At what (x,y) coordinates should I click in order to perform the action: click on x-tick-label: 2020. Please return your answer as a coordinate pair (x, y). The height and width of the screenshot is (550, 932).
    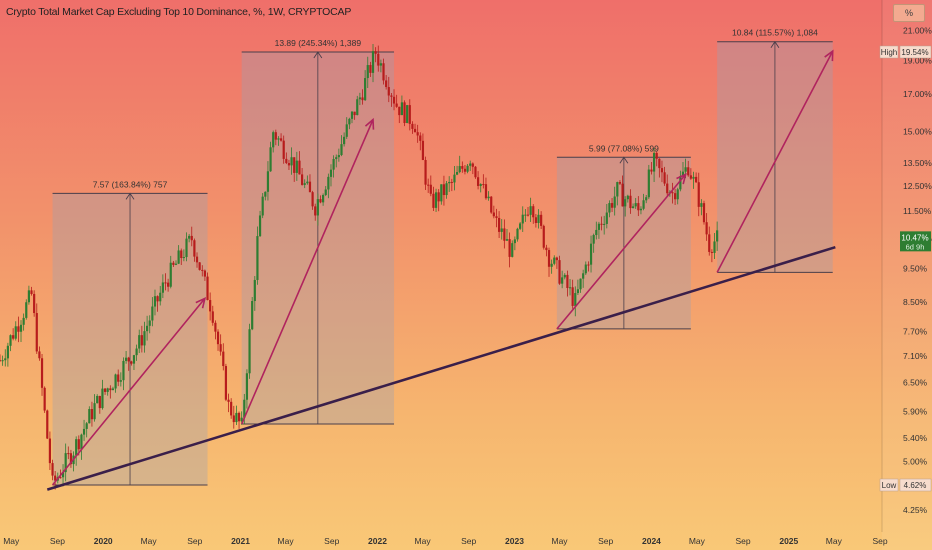
    Looking at the image, I should click on (103, 541).